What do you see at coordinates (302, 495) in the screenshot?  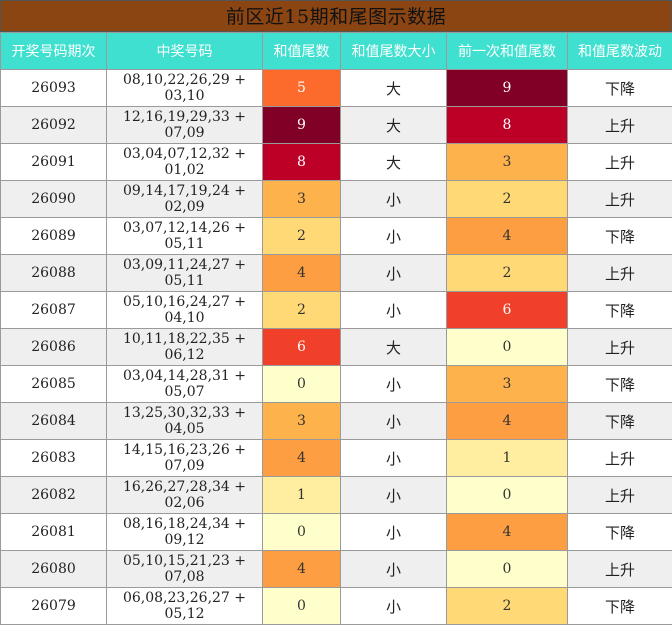 I see `cell-tail: 1` at bounding box center [302, 495].